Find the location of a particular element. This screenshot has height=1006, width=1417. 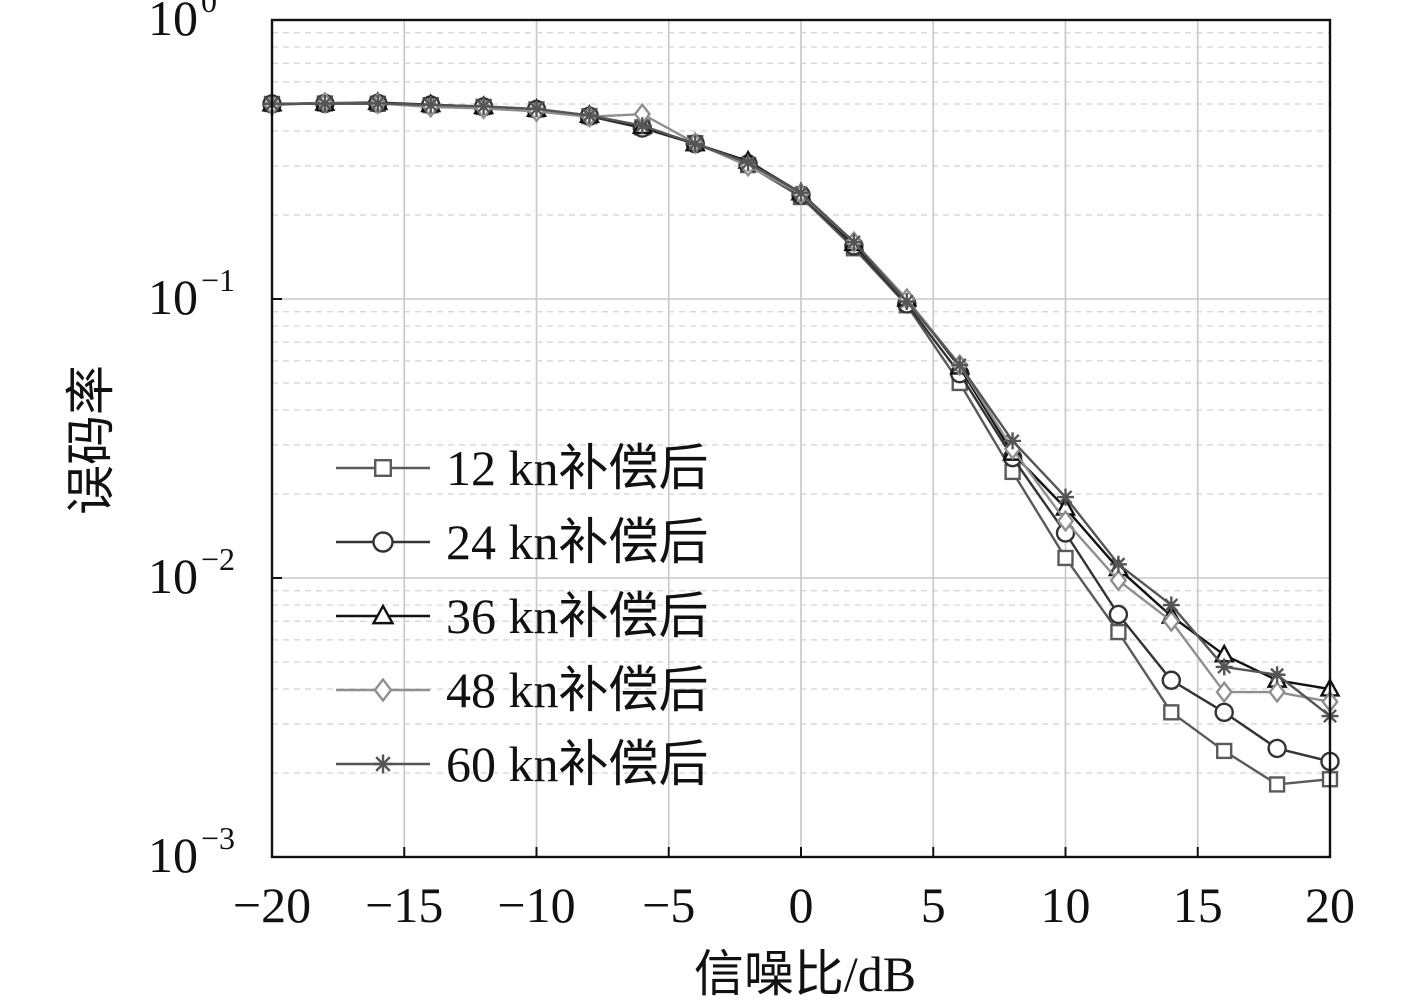

x-axis-title: 信噪比/dB is located at coordinates (805, 974).